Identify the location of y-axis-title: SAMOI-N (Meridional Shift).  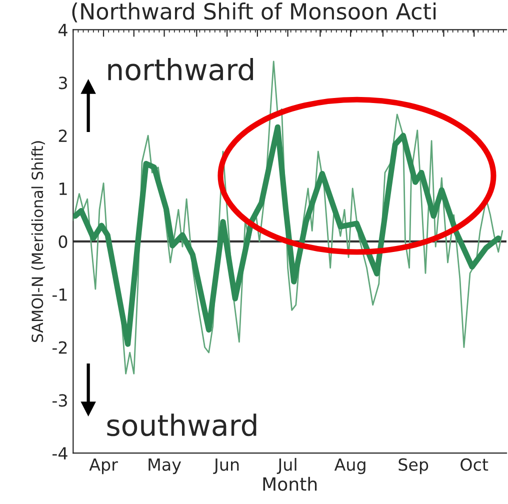
(38, 241).